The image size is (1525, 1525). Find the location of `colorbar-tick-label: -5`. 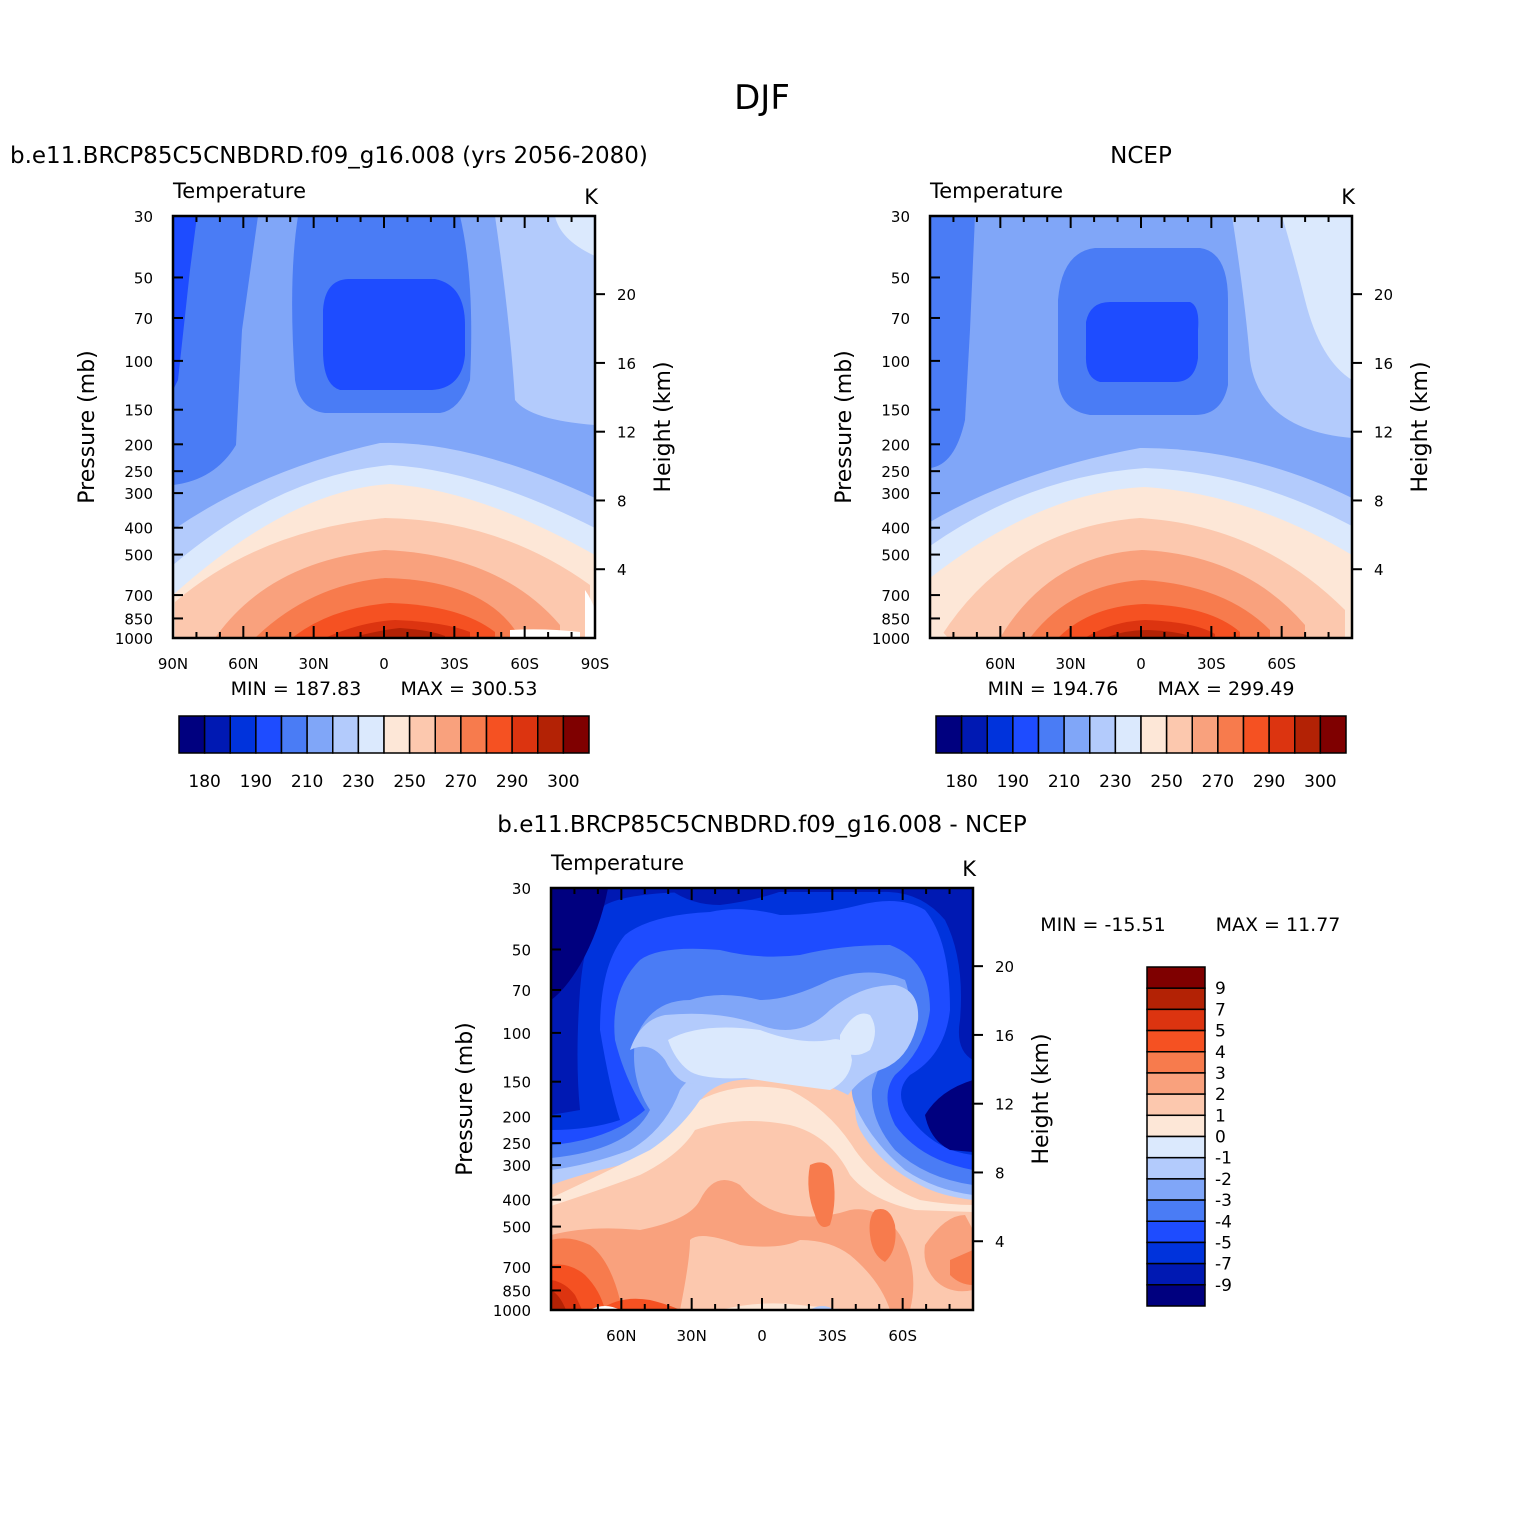

colorbar-tick-label: -5 is located at coordinates (1223, 1243).